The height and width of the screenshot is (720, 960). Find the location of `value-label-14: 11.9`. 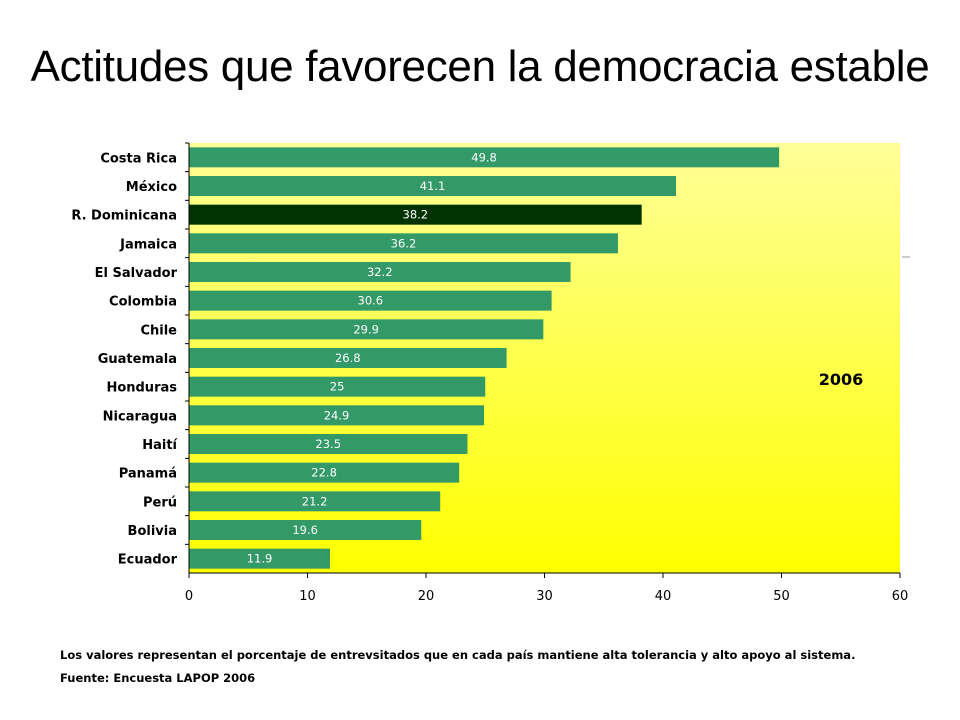

value-label-14: 11.9 is located at coordinates (260, 559).